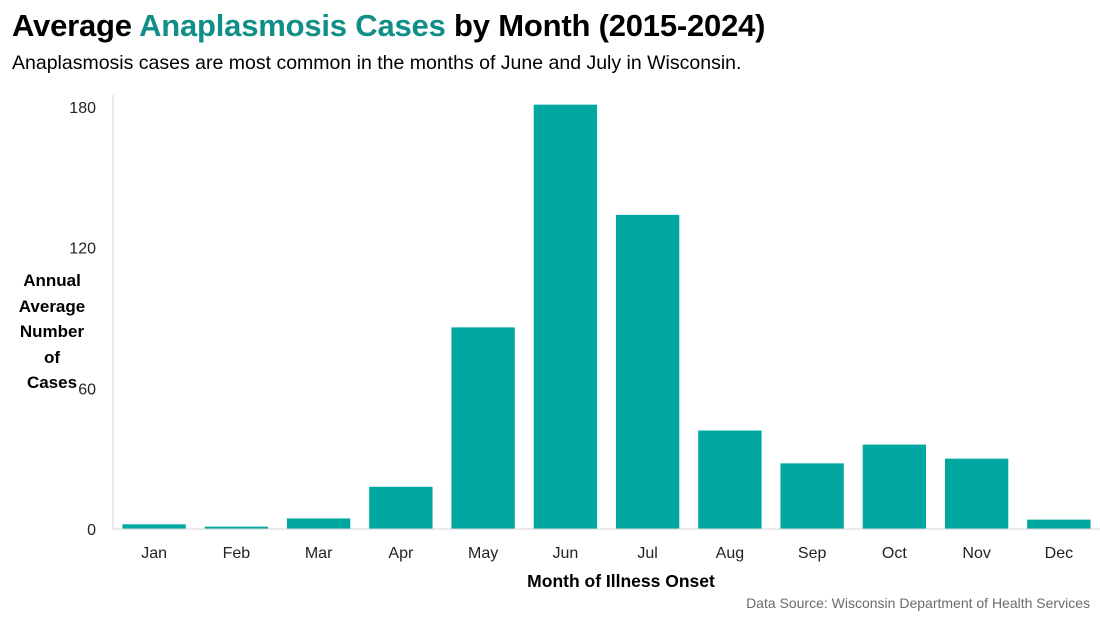  I want to click on x-tick-label: Aug, so click(730, 553).